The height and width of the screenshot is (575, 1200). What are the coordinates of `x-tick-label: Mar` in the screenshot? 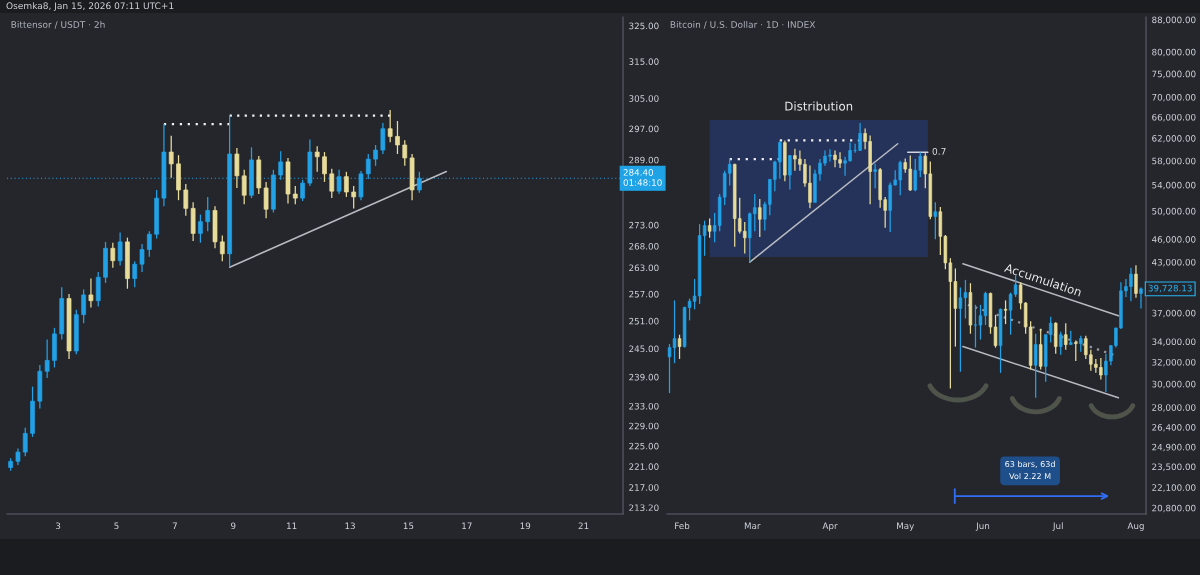 It's located at (752, 526).